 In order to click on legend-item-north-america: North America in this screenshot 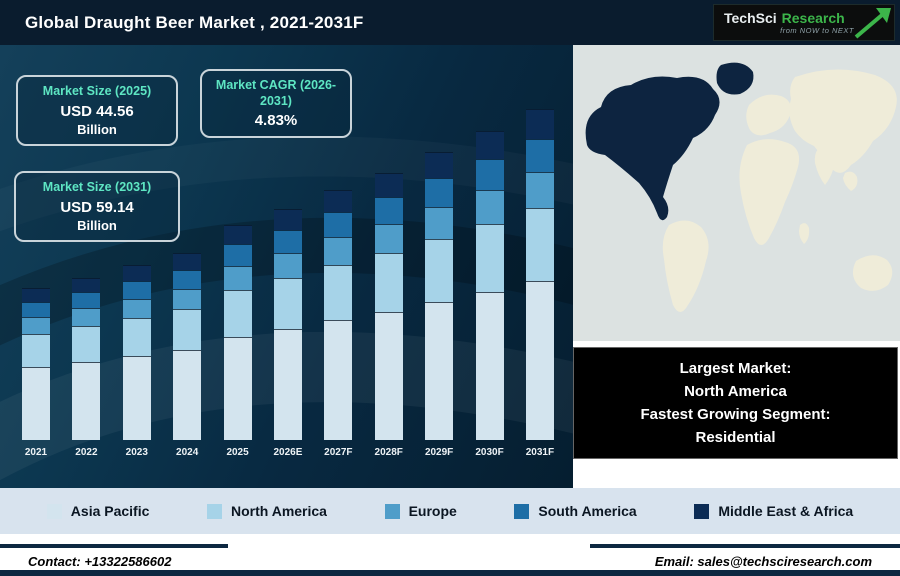, I will do `click(267, 511)`.